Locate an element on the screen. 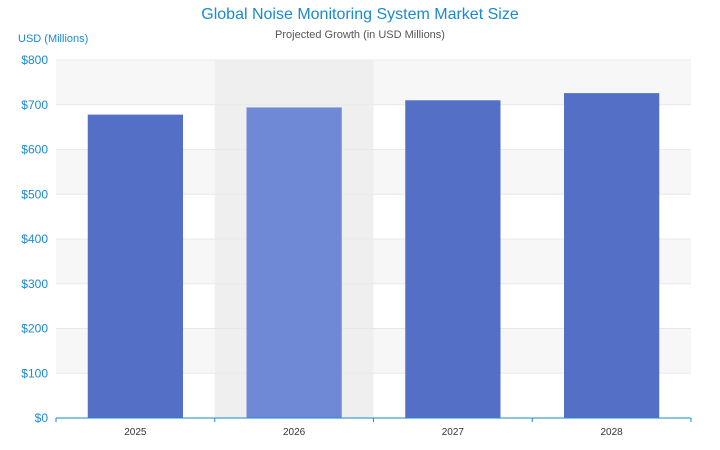 This screenshot has height=450, width=720. y-tick-label: $700 is located at coordinates (34, 105).